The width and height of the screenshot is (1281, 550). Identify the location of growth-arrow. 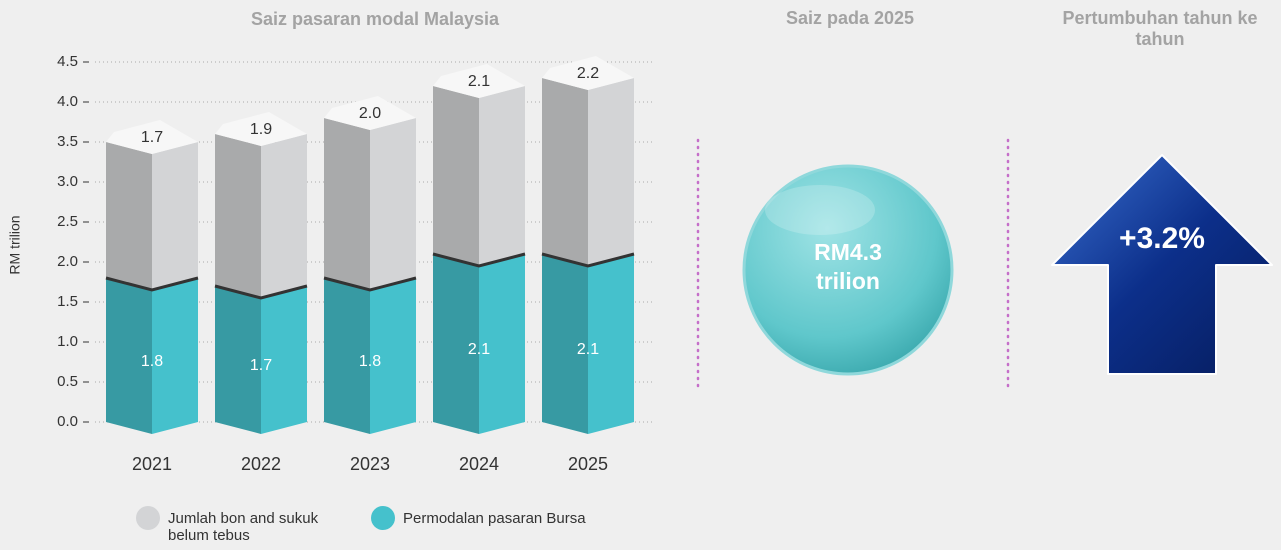
(1162, 264).